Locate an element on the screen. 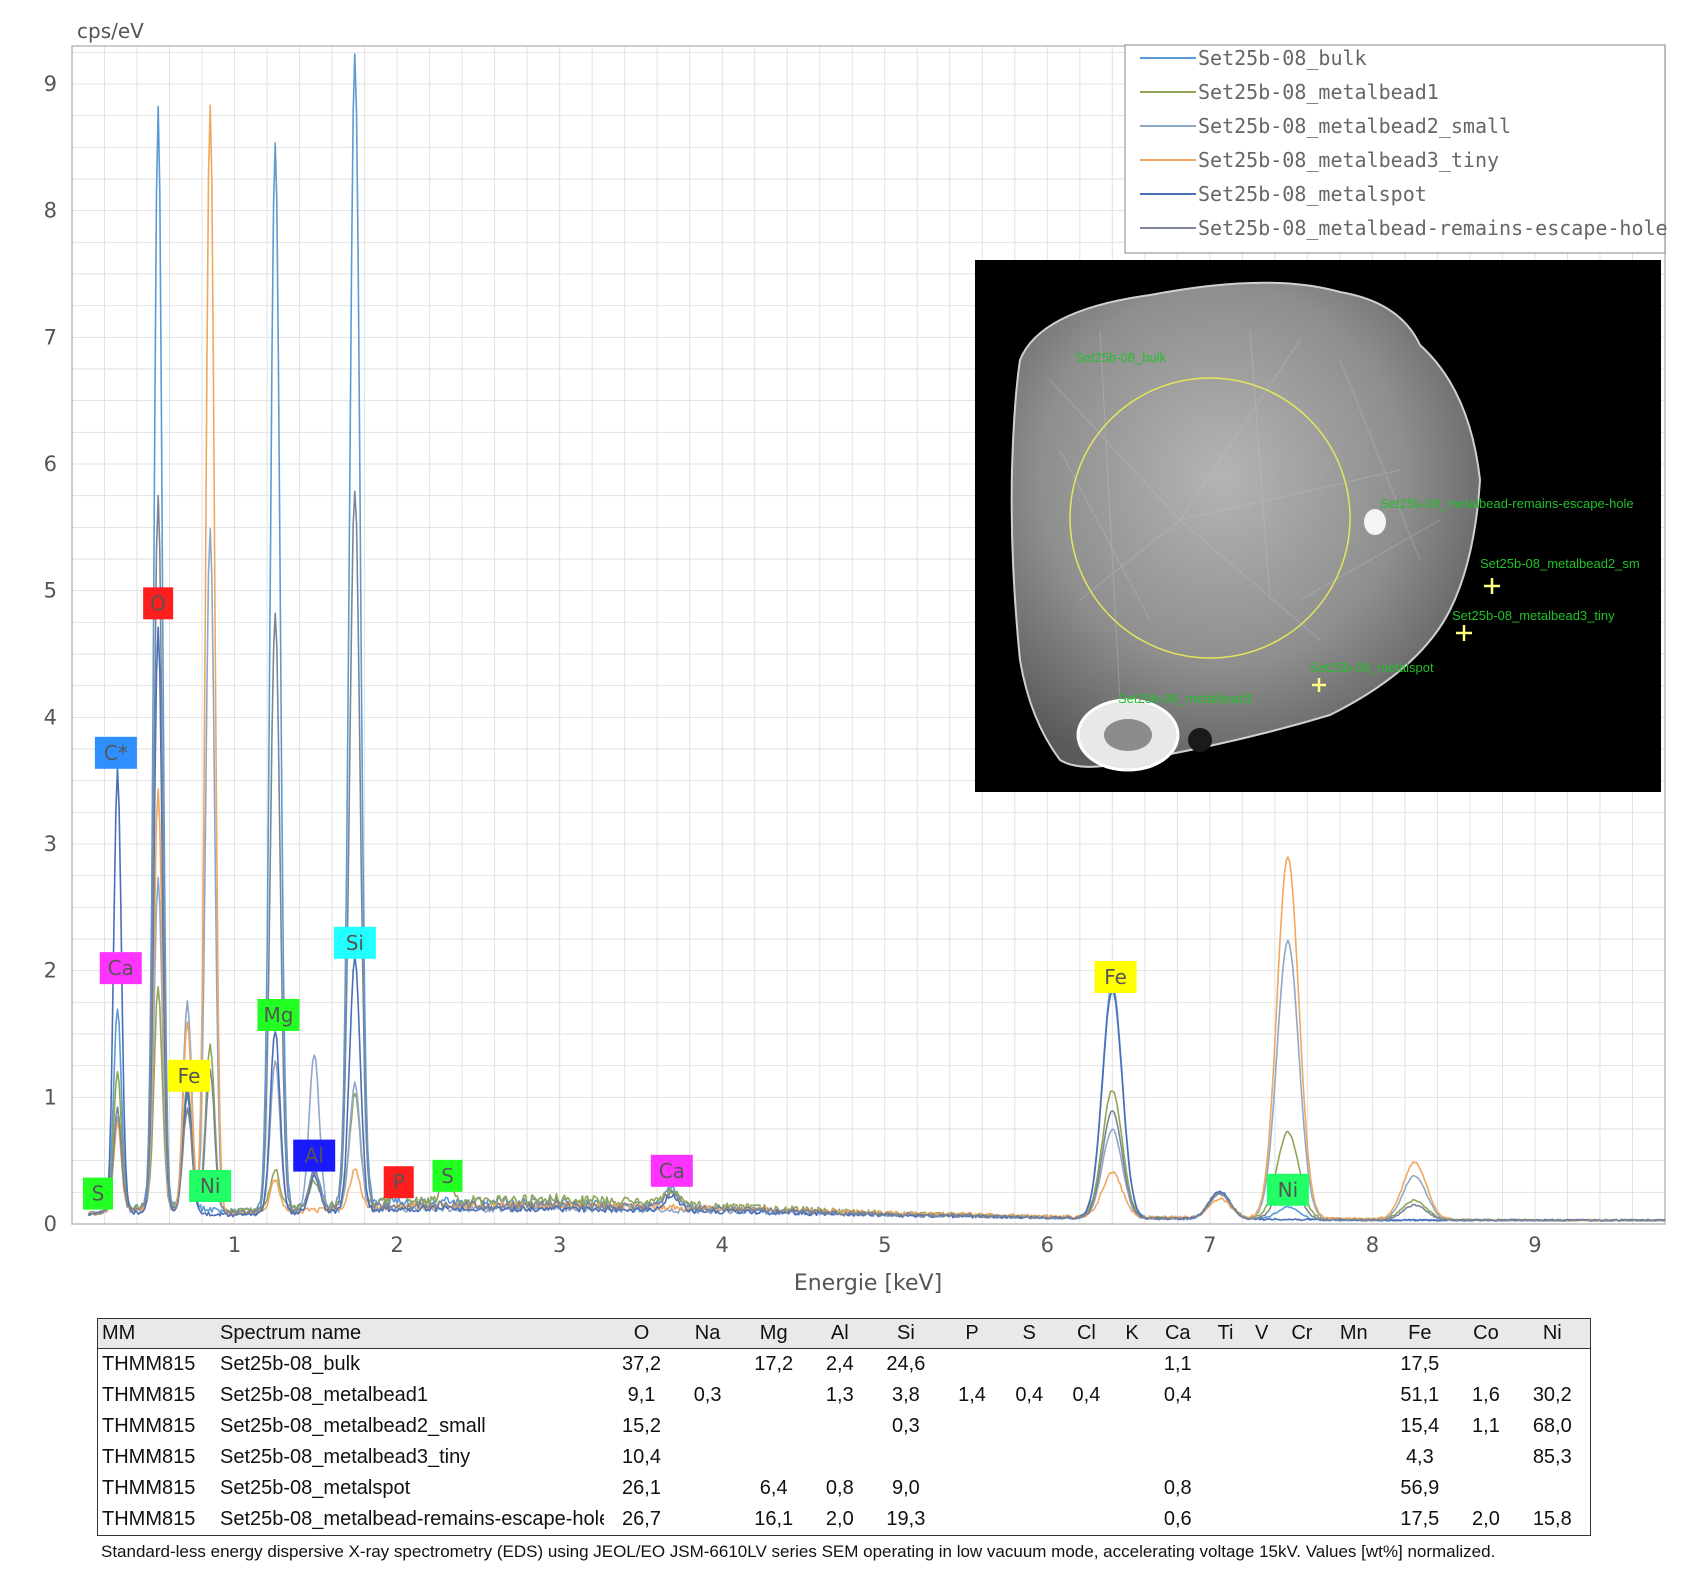 The width and height of the screenshot is (1682, 1574). table-cell: 1,1 is located at coordinates (1486, 1426).